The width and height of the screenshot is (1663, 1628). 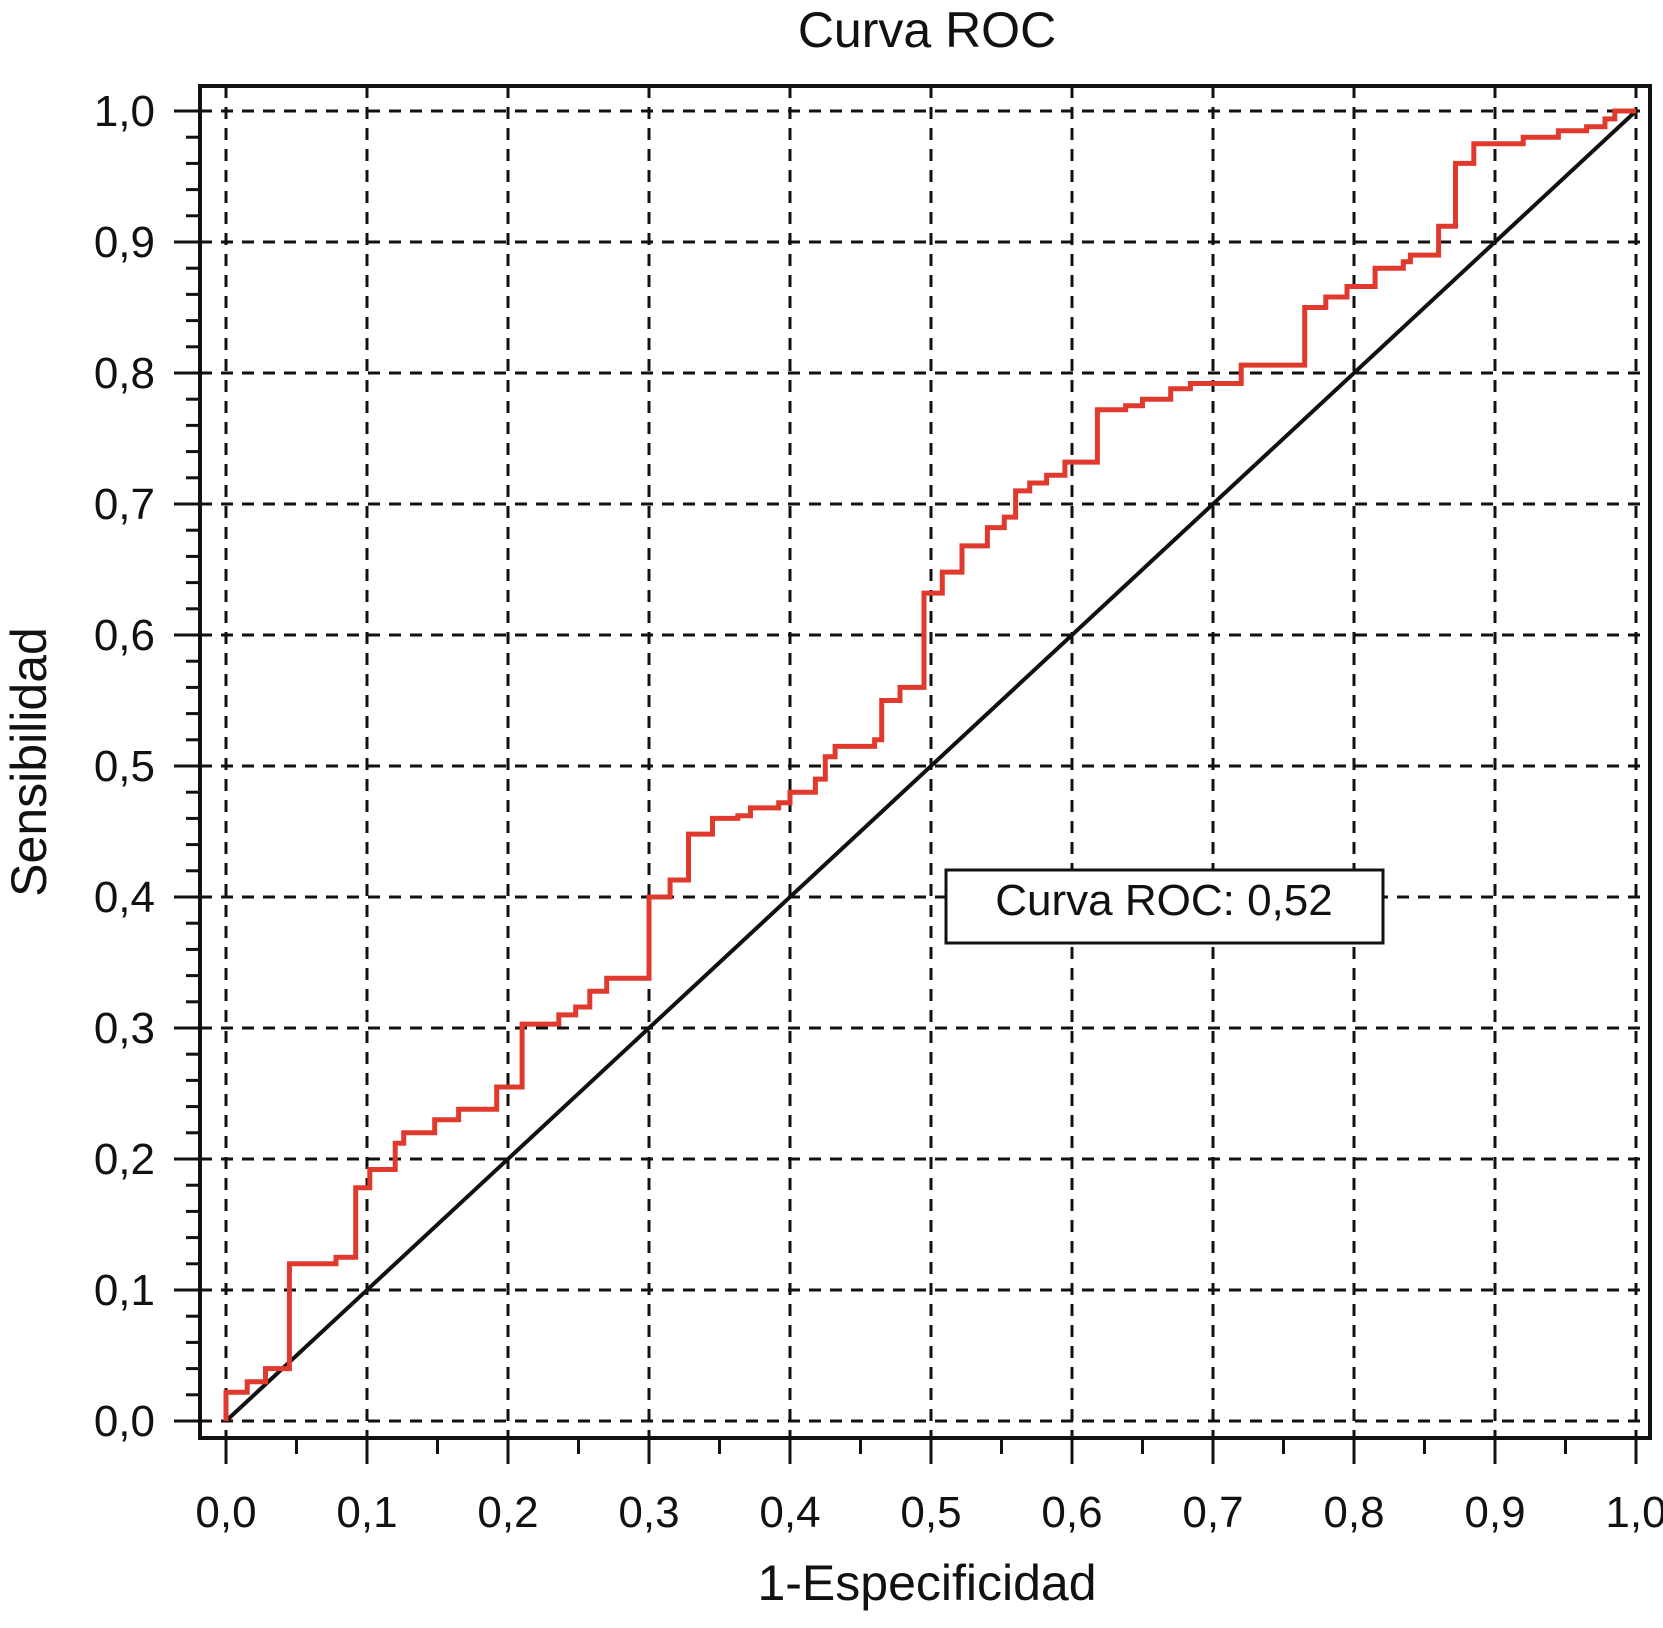 What do you see at coordinates (124, 1290) in the screenshot?
I see `y-tick-label: 0,1` at bounding box center [124, 1290].